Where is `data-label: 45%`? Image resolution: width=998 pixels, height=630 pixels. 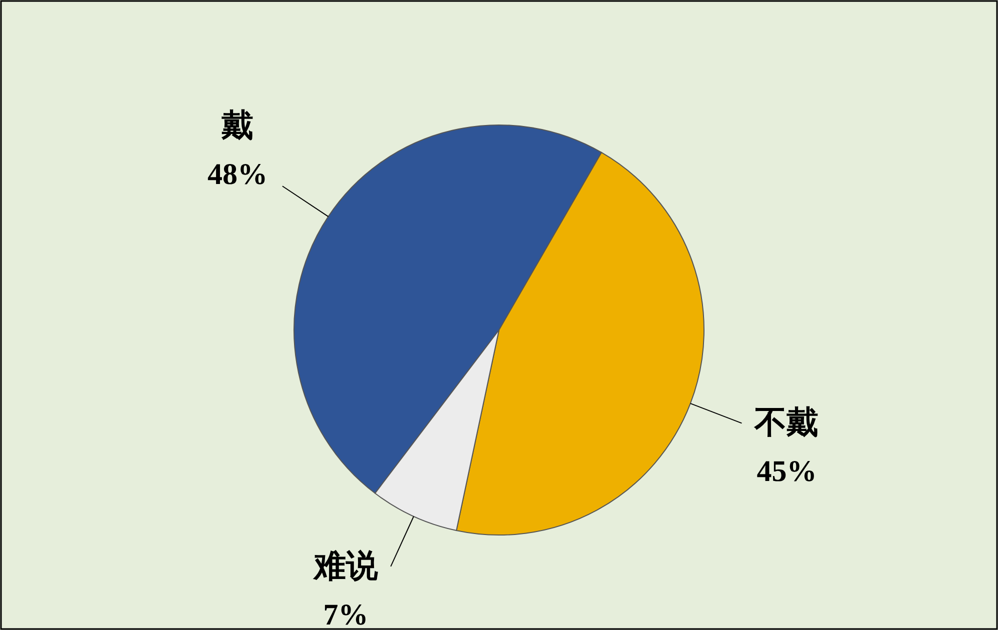 data-label: 45% is located at coordinates (786, 471).